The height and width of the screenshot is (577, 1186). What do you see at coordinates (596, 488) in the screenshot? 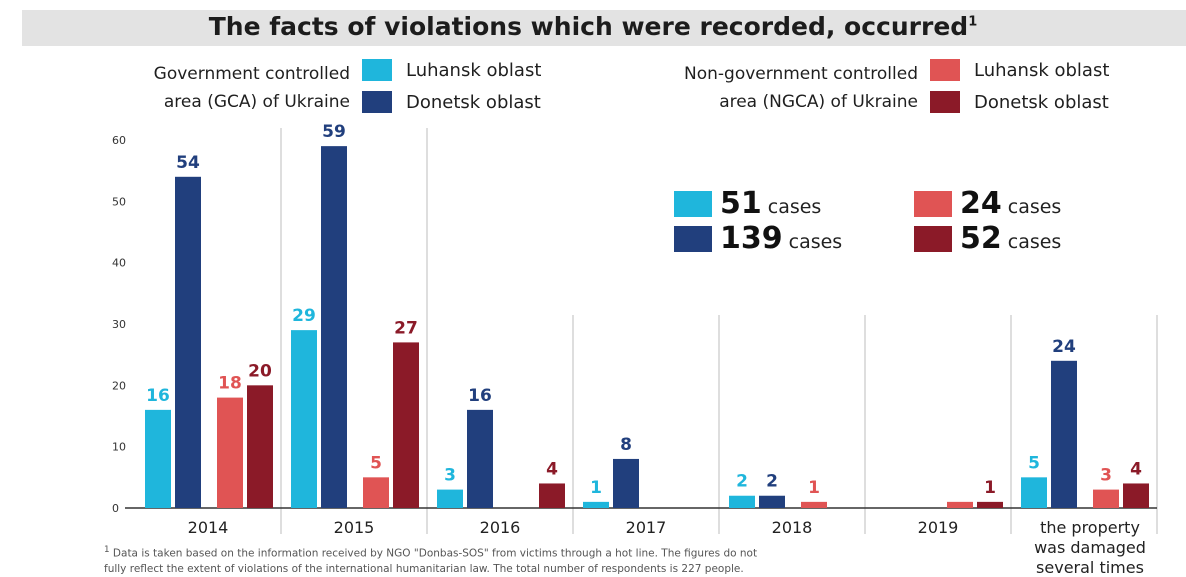
I see `data-label-0-3: 1` at bounding box center [596, 488].